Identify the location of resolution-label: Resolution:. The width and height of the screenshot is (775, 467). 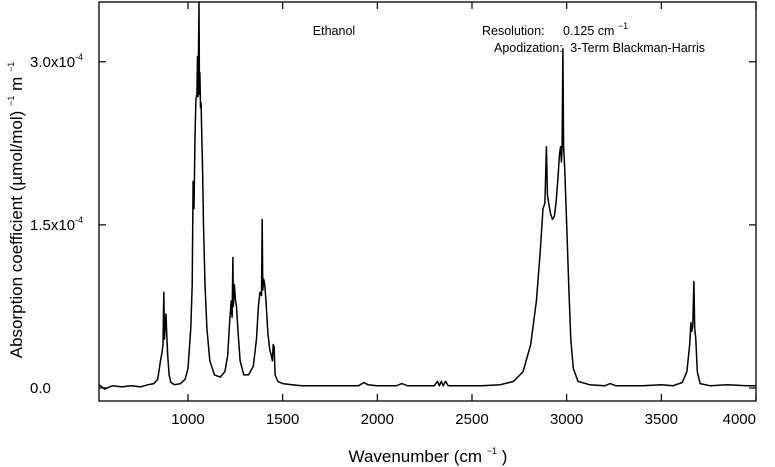
(513, 31).